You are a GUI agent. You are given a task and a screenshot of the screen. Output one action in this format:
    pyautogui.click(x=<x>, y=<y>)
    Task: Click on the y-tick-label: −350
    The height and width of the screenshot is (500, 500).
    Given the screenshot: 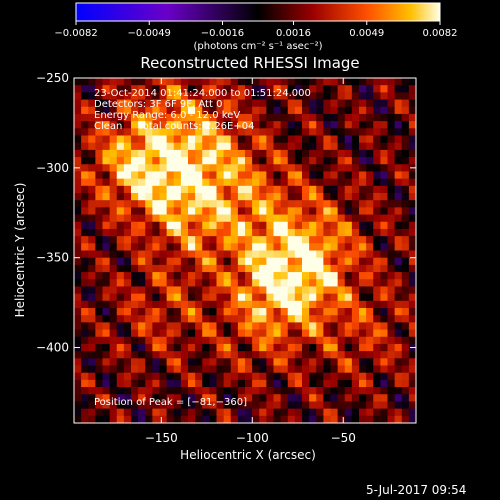 What is the action you would take?
    pyautogui.click(x=52, y=258)
    